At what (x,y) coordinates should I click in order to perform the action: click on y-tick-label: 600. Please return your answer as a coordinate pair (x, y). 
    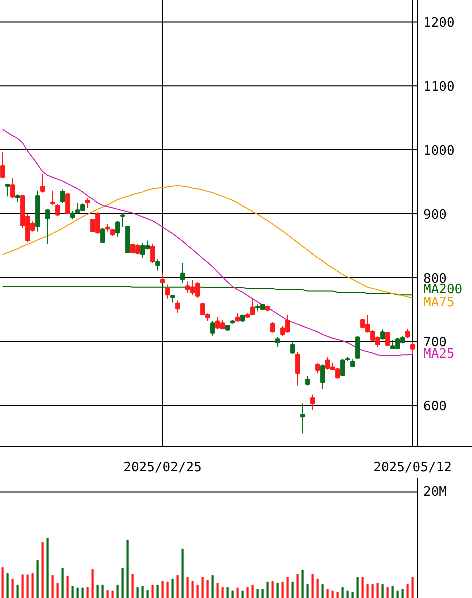
    Looking at the image, I should click on (435, 407).